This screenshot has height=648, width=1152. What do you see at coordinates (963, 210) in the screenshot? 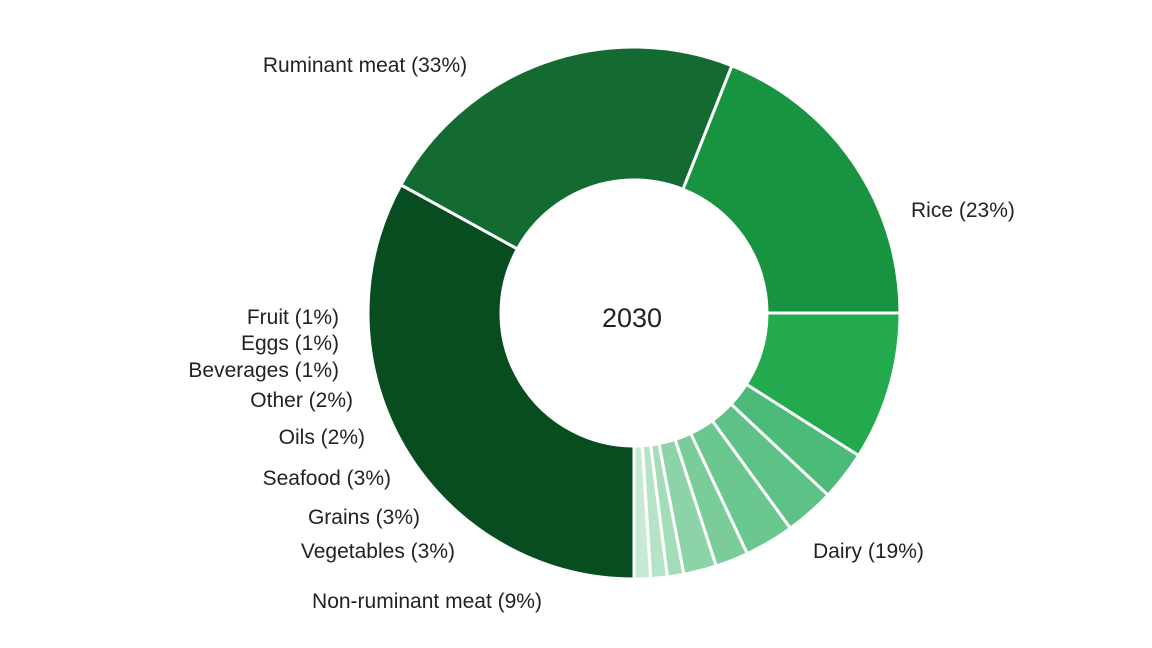
I see `label-rice: Rice (23%)` at bounding box center [963, 210].